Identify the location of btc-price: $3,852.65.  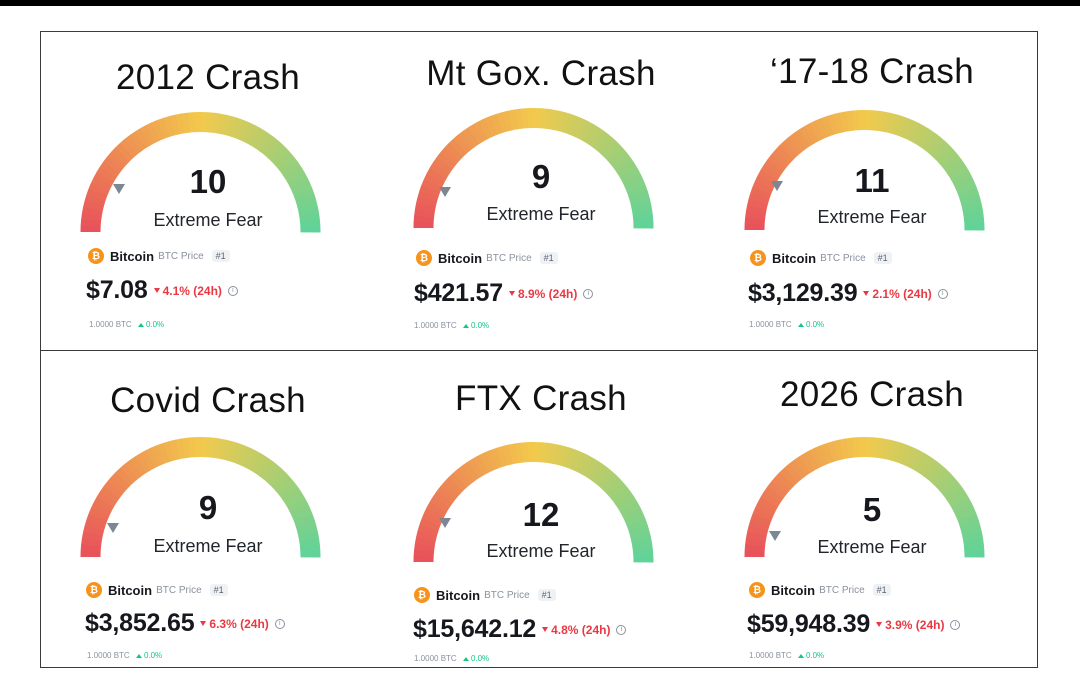
(140, 623).